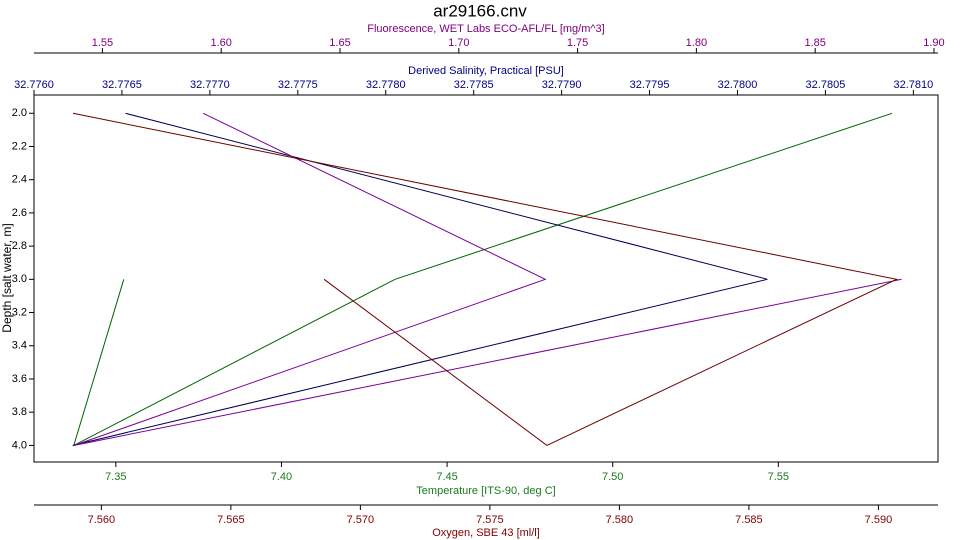  Describe the element at coordinates (486, 533) in the screenshot. I see `x-axis-label: Oxygen, SBE 43 [ml/l]` at that location.